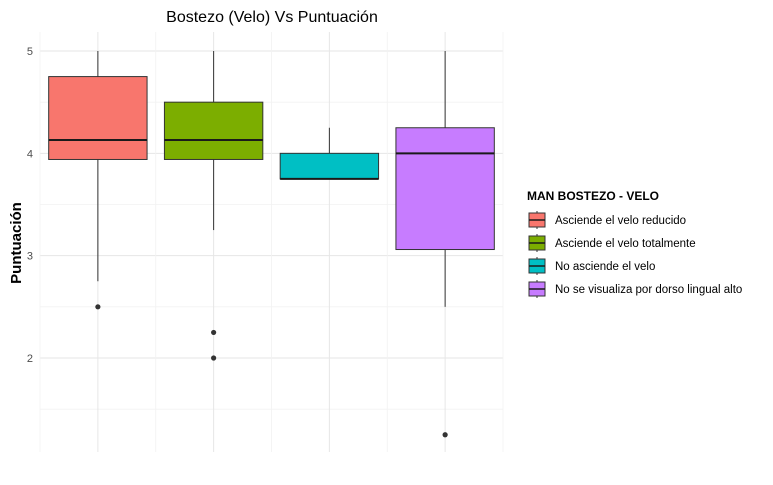 Image resolution: width=773 pixels, height=485 pixels. What do you see at coordinates (625, 244) in the screenshot?
I see `legend-label: Asciende el velo totalmente` at bounding box center [625, 244].